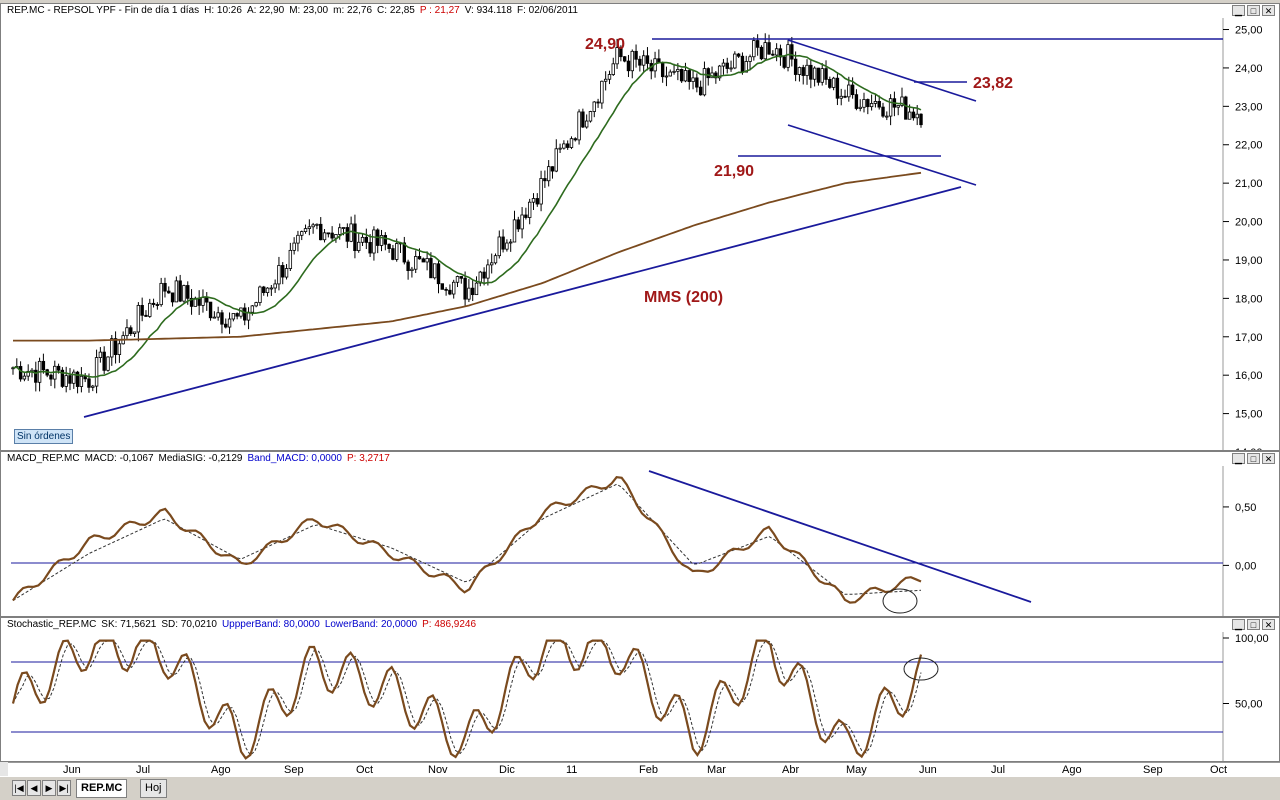  I want to click on tab-rep-mc: REP.MC, so click(102, 788).